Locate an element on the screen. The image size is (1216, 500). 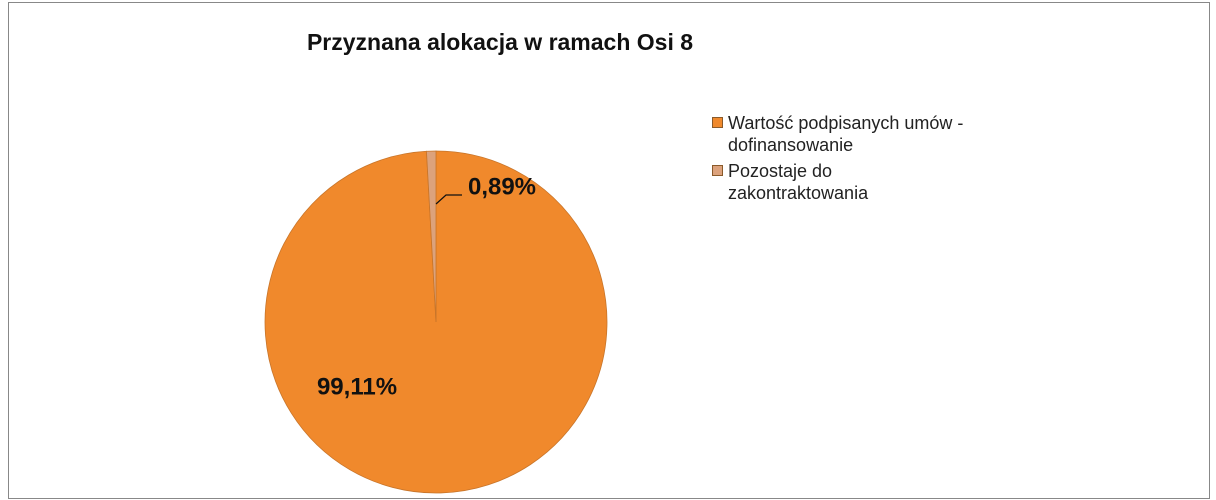
pie-slice is located at coordinates (431, 236).